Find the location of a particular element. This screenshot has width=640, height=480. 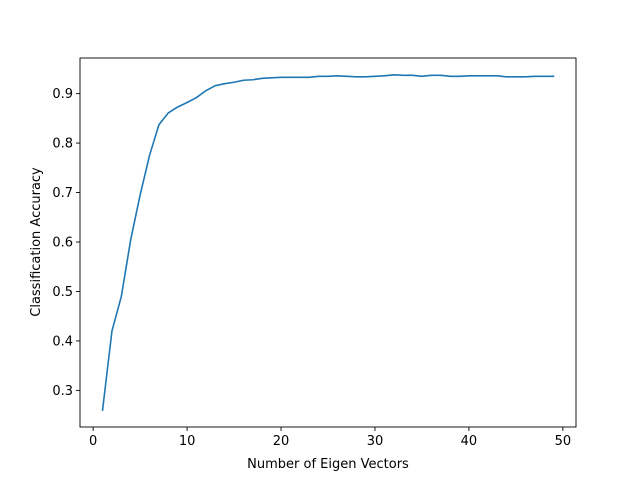

y-tick-label: 0.4 is located at coordinates (62, 341).